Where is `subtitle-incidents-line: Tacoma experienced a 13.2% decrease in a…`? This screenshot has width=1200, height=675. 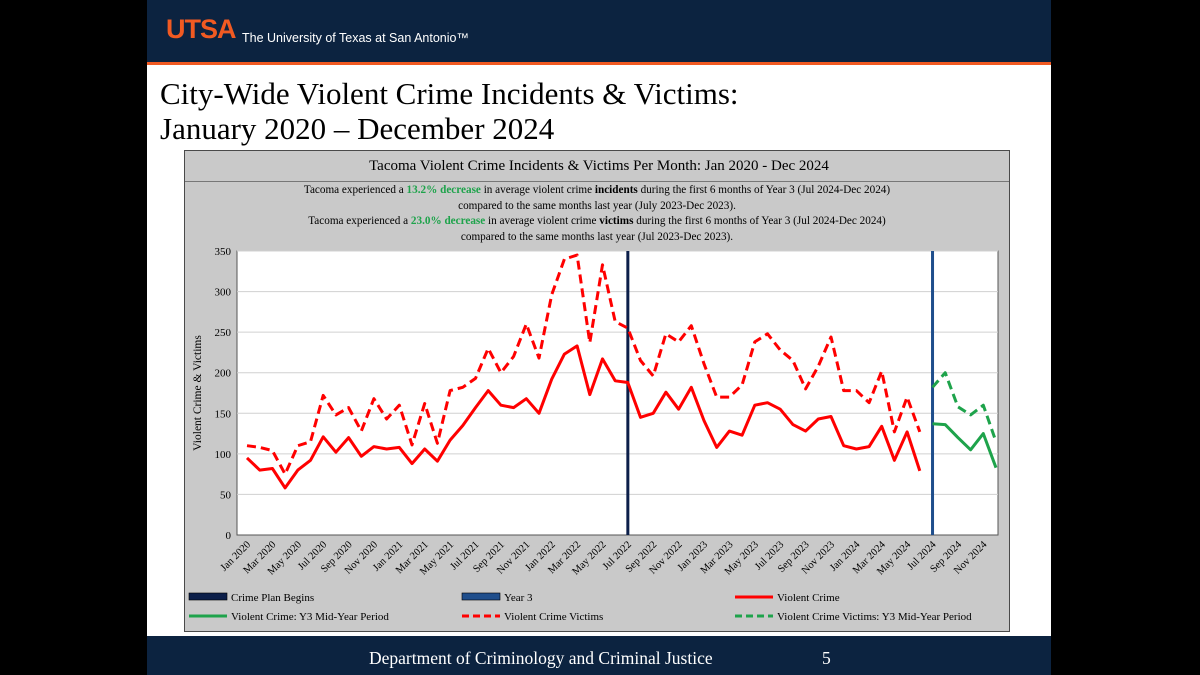 subtitle-incidents-line: Tacoma experienced a 13.2% decrease in a… is located at coordinates (597, 191).